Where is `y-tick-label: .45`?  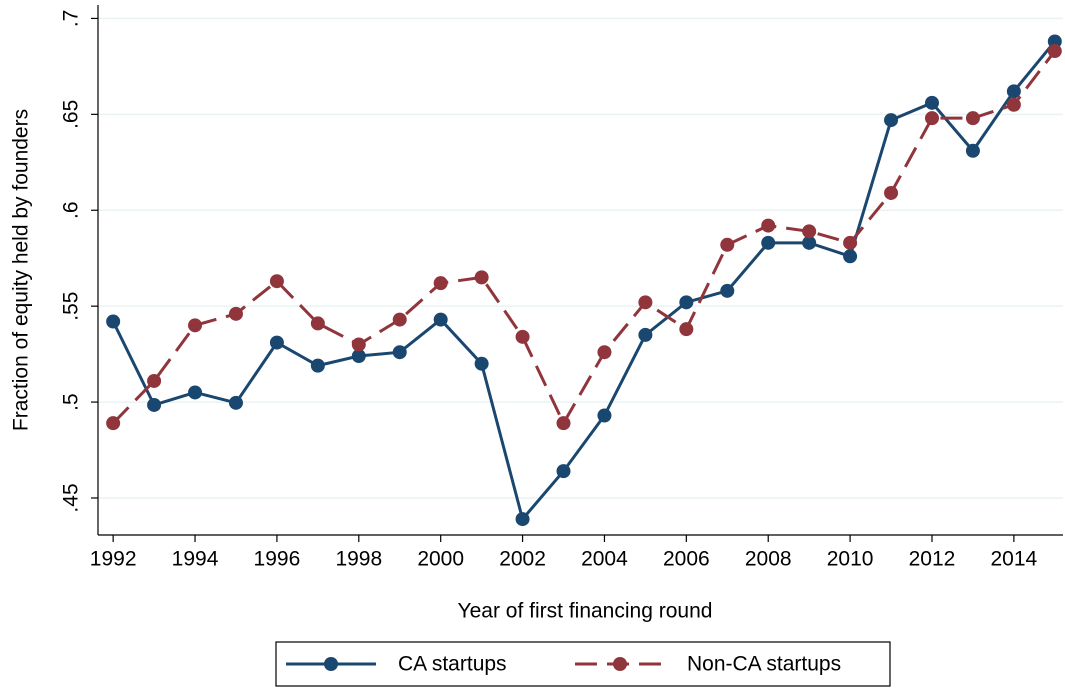 y-tick-label: .45 is located at coordinates (71, 497).